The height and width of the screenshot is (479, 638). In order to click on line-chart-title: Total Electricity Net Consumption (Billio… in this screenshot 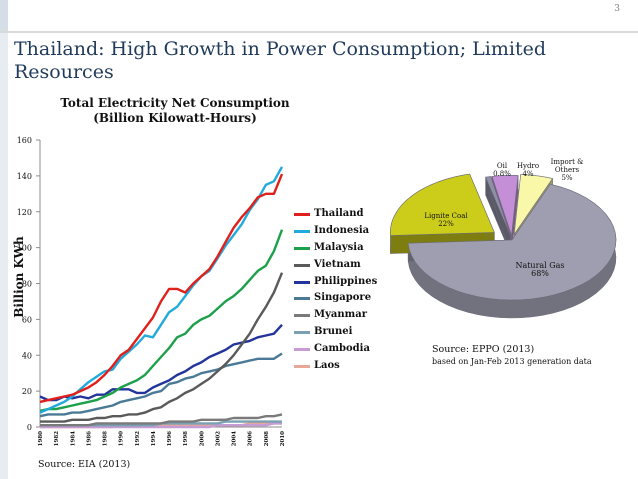, I will do `click(175, 111)`.